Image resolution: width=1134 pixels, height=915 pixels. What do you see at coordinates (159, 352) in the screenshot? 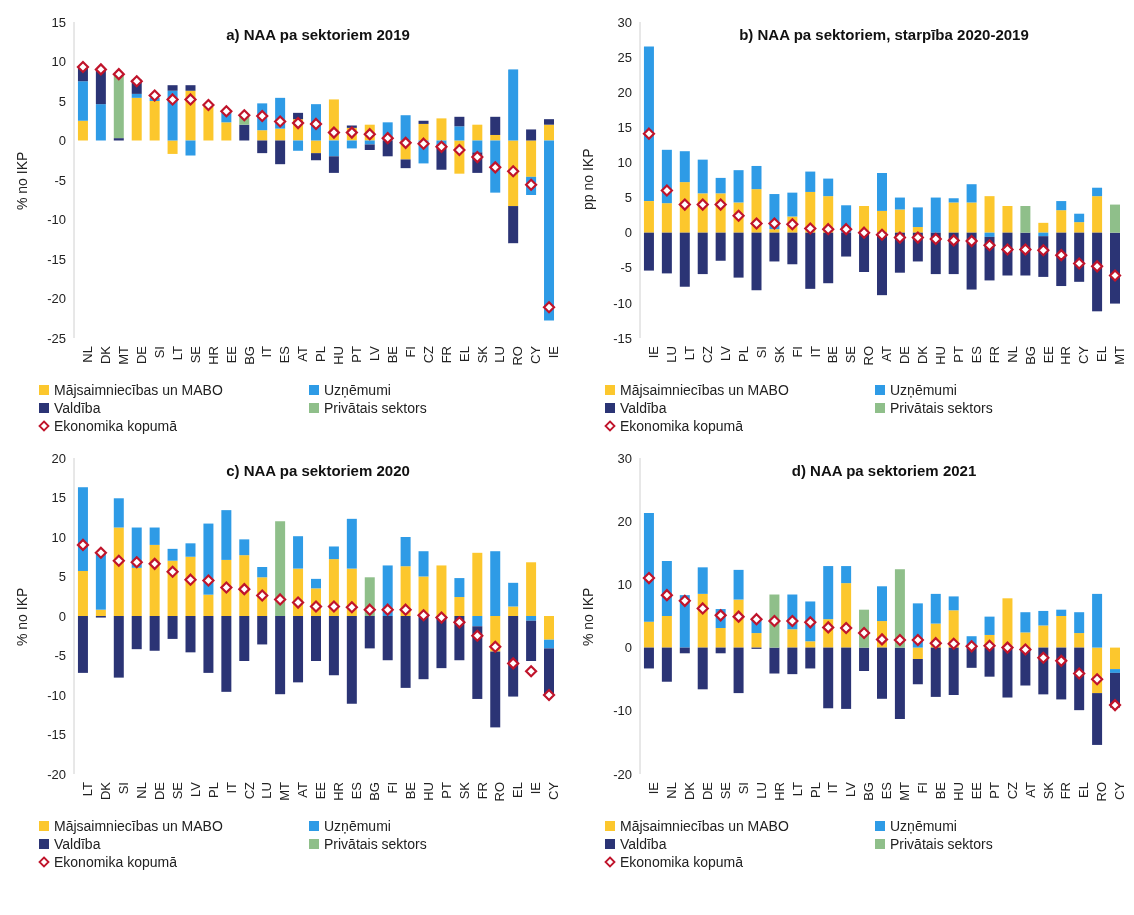
I see `x-tick-label: SI` at bounding box center [159, 352].